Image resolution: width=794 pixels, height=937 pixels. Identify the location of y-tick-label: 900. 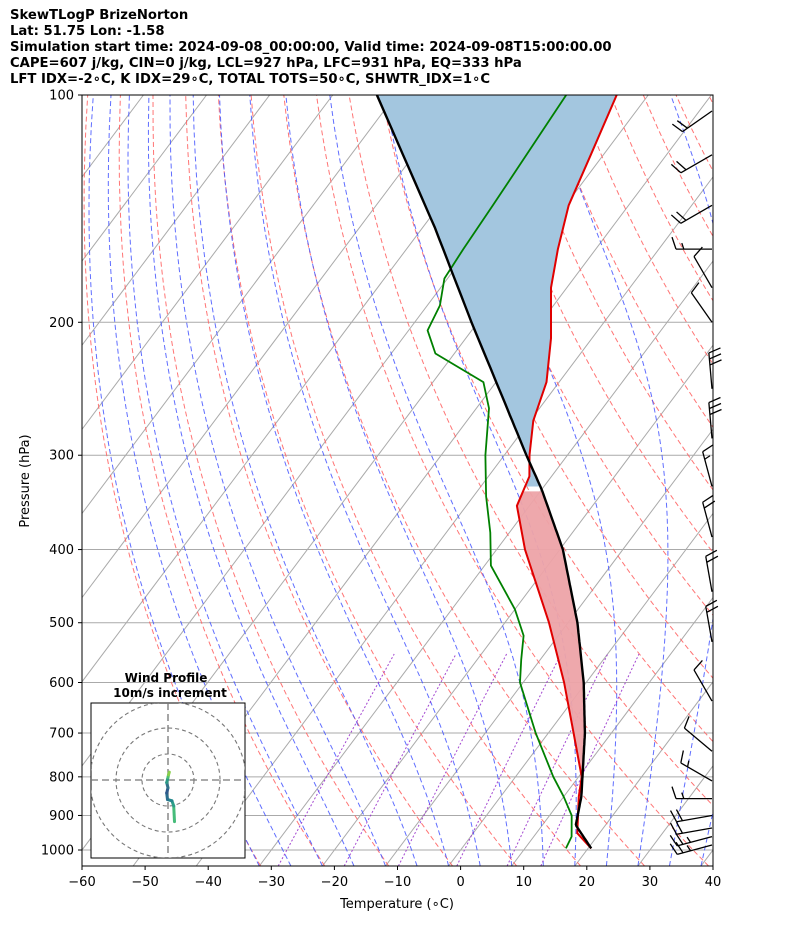
(61, 816).